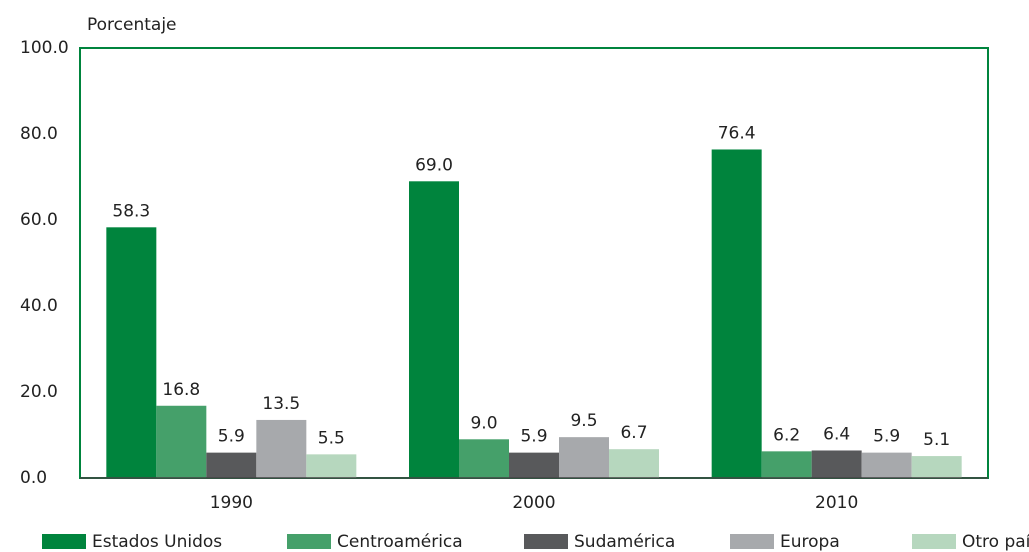 The height and width of the screenshot is (552, 1029). What do you see at coordinates (44, 48) in the screenshot?
I see `y-tick-label: 100.0` at bounding box center [44, 48].